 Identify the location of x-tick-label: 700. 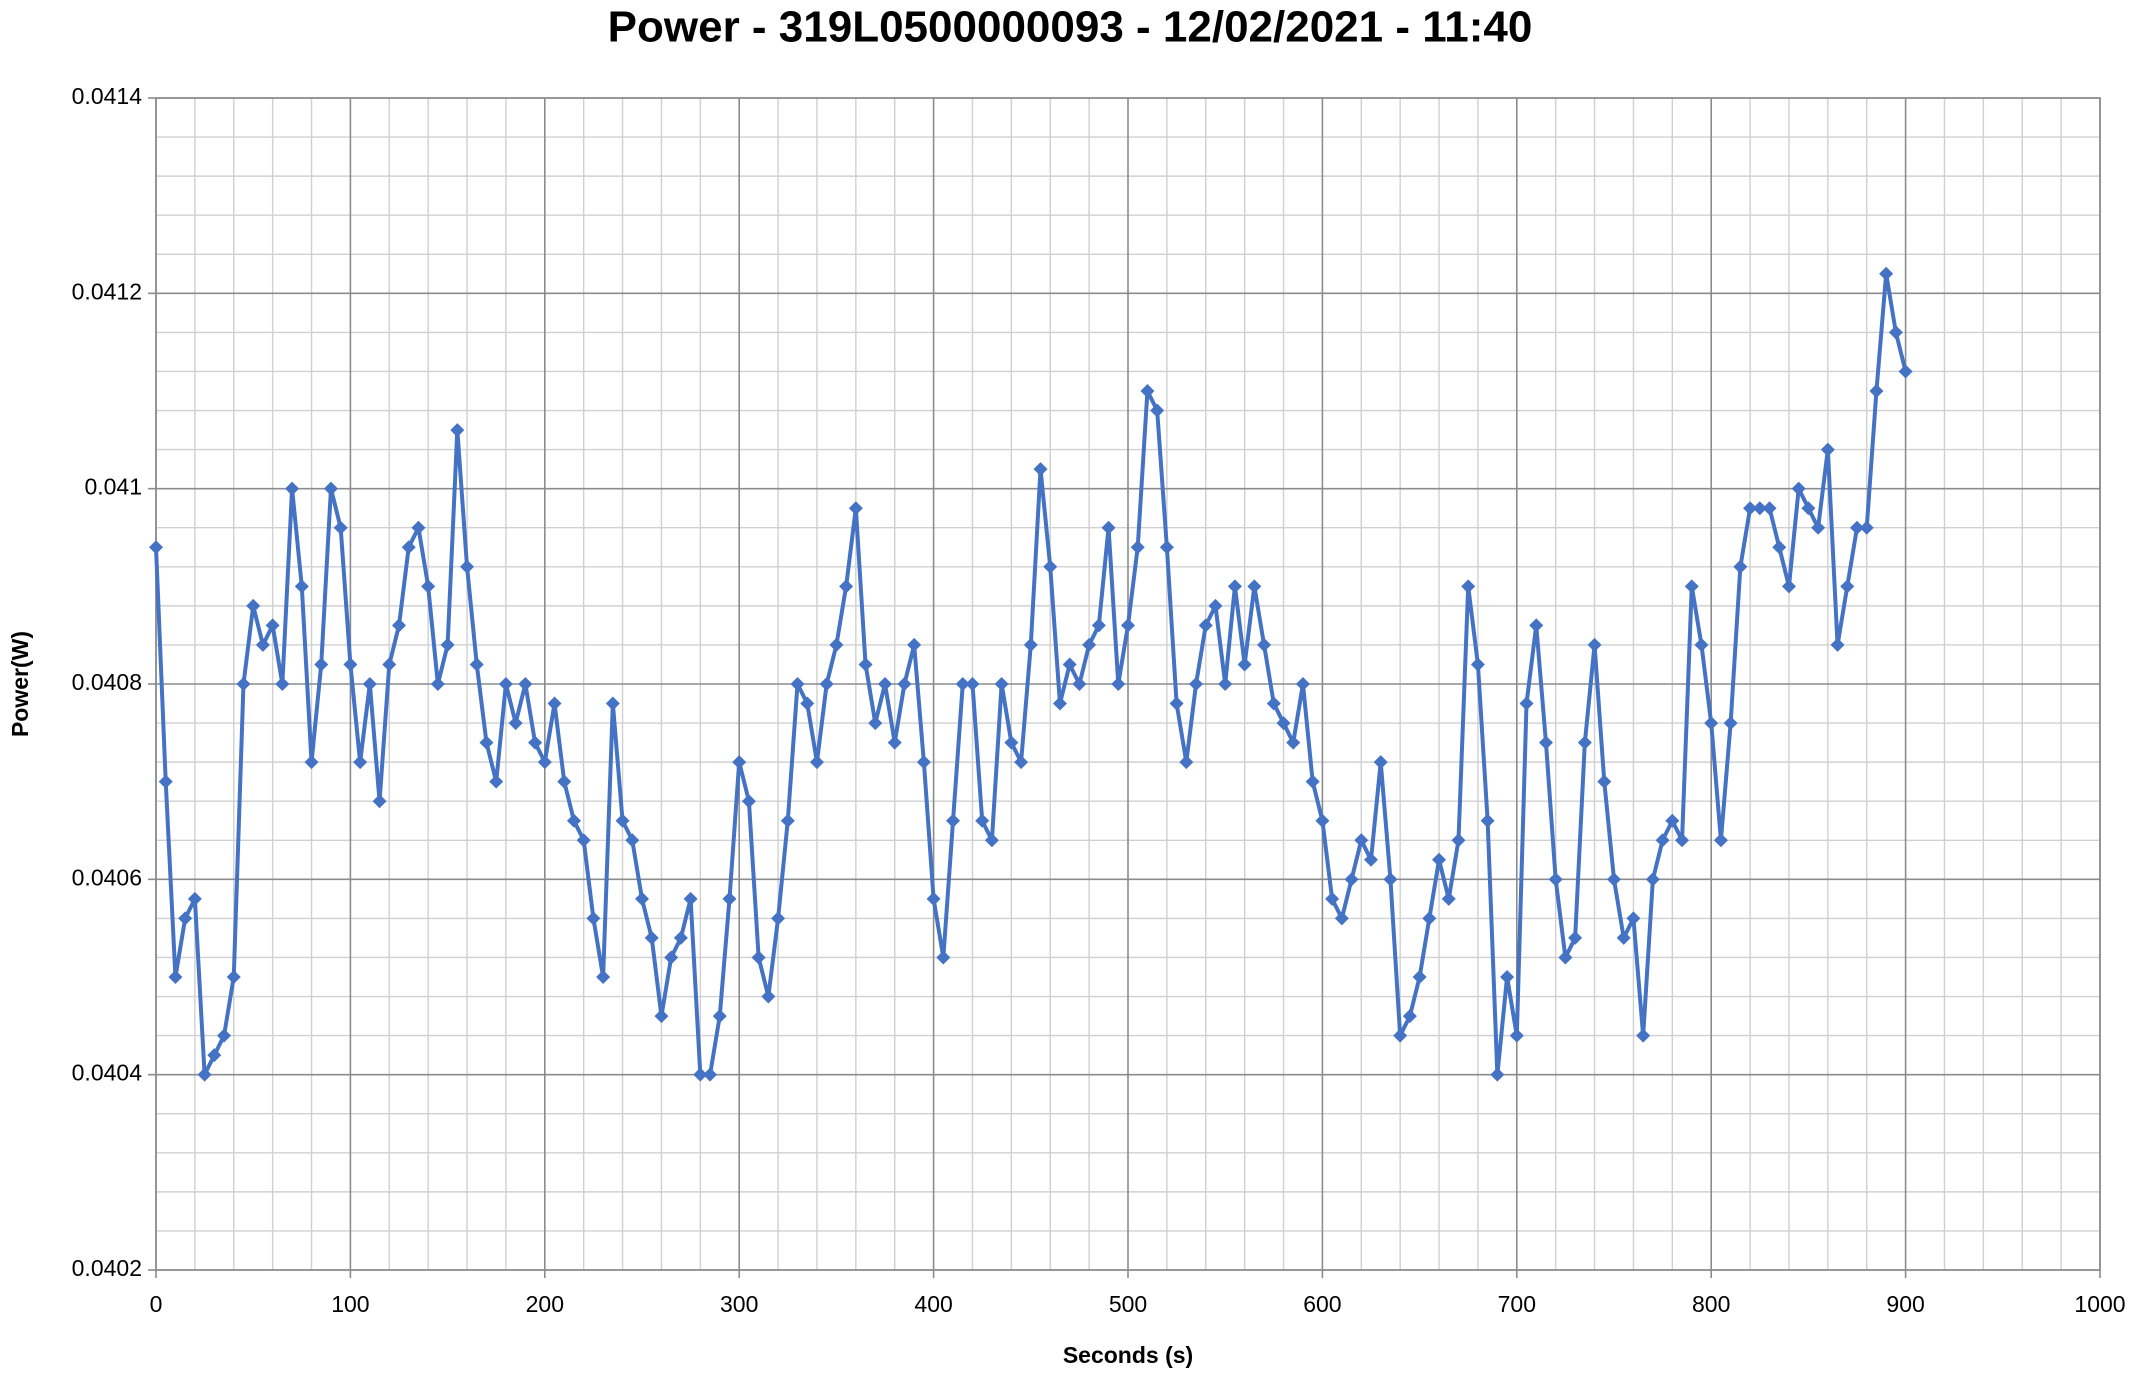
(1517, 1304).